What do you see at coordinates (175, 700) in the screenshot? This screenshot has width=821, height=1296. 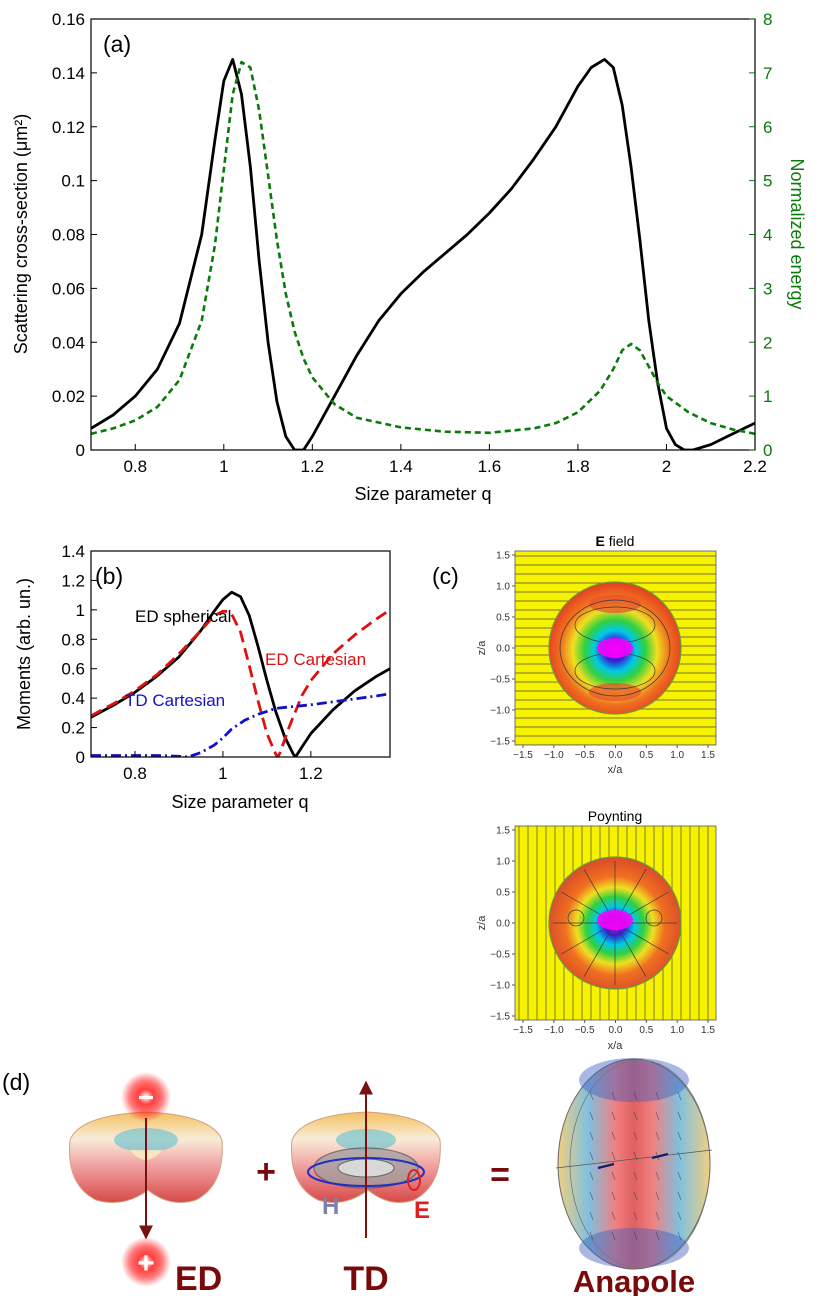 I see `annotation-td-cartesian: TD Cartesian` at bounding box center [175, 700].